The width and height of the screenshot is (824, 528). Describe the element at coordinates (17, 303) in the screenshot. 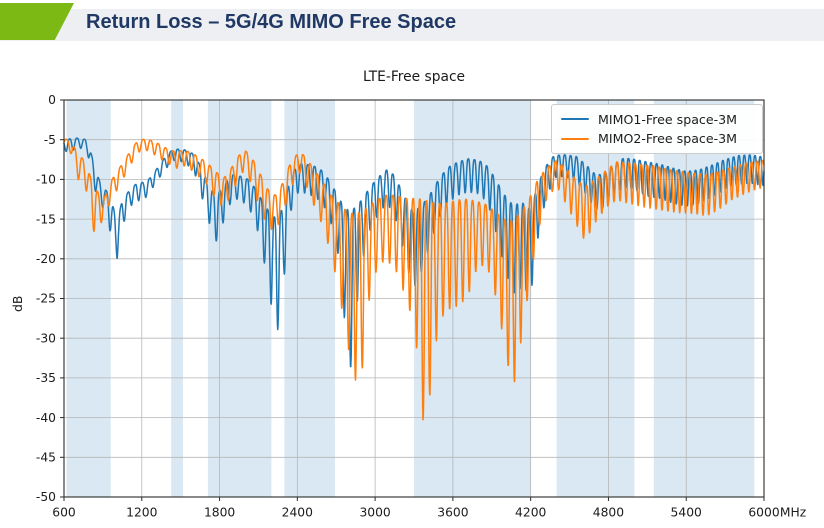

I see `y-axis-label: dB` at that location.